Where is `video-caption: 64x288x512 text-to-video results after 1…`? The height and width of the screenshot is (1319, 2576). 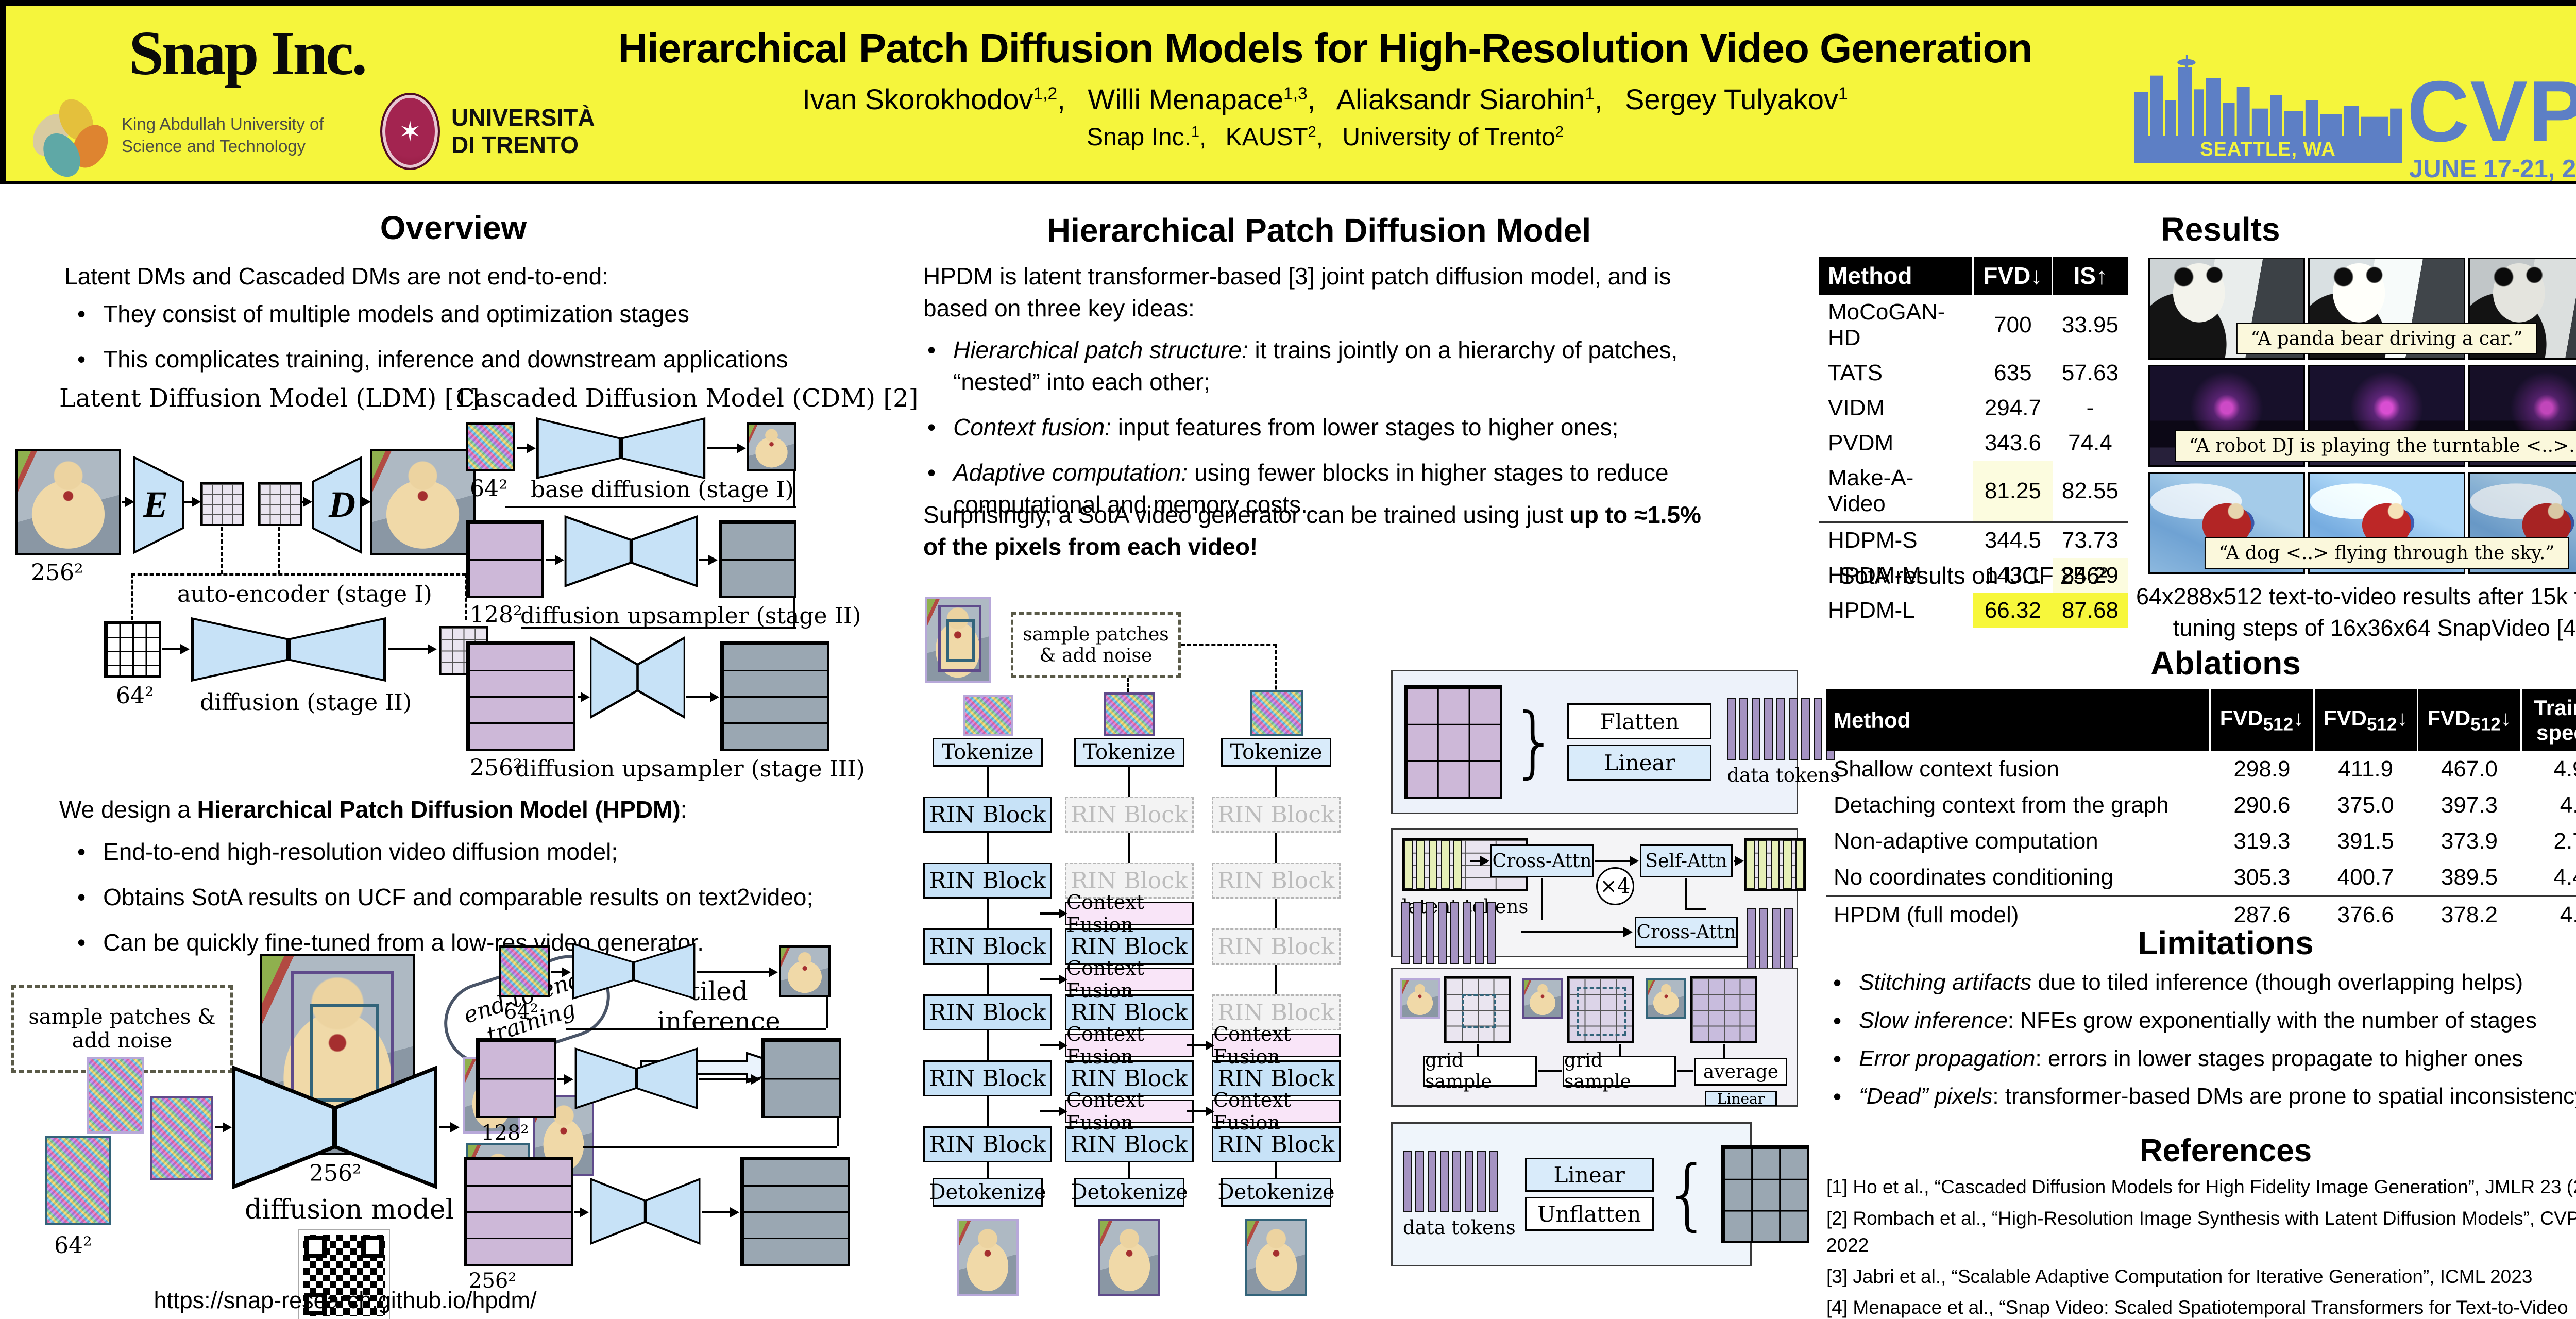
video-caption: 64x288x512 text-to-video results after 1… is located at coordinates (2356, 612).